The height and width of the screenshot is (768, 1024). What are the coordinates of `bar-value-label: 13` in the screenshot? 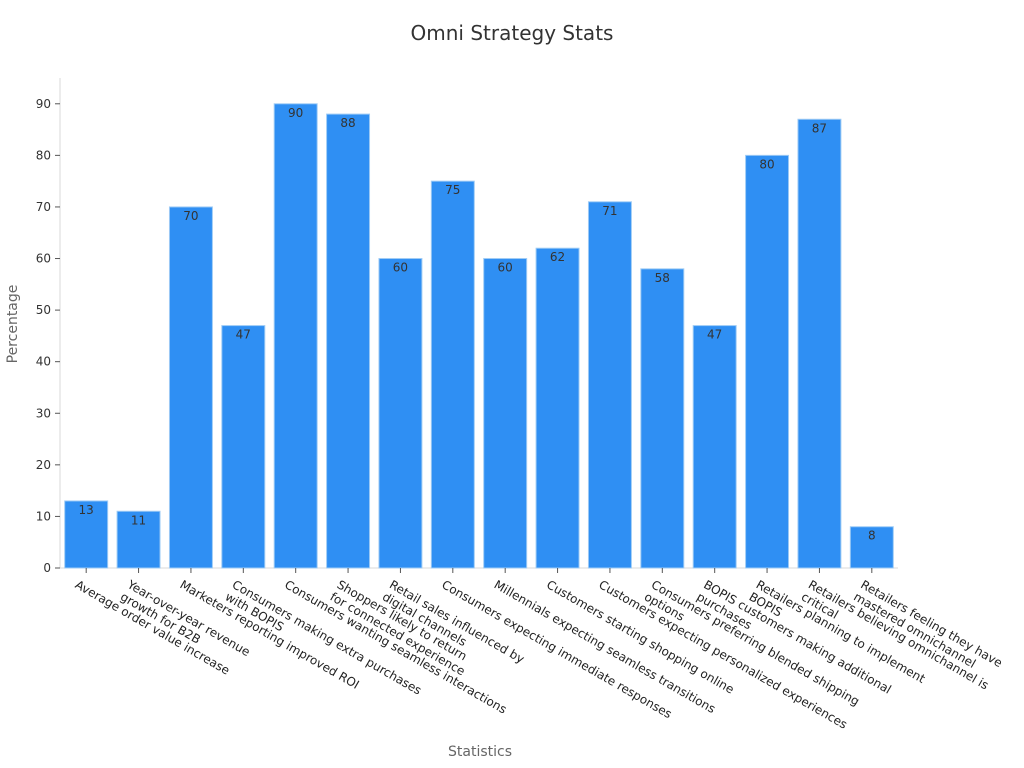 It's located at (86, 510).